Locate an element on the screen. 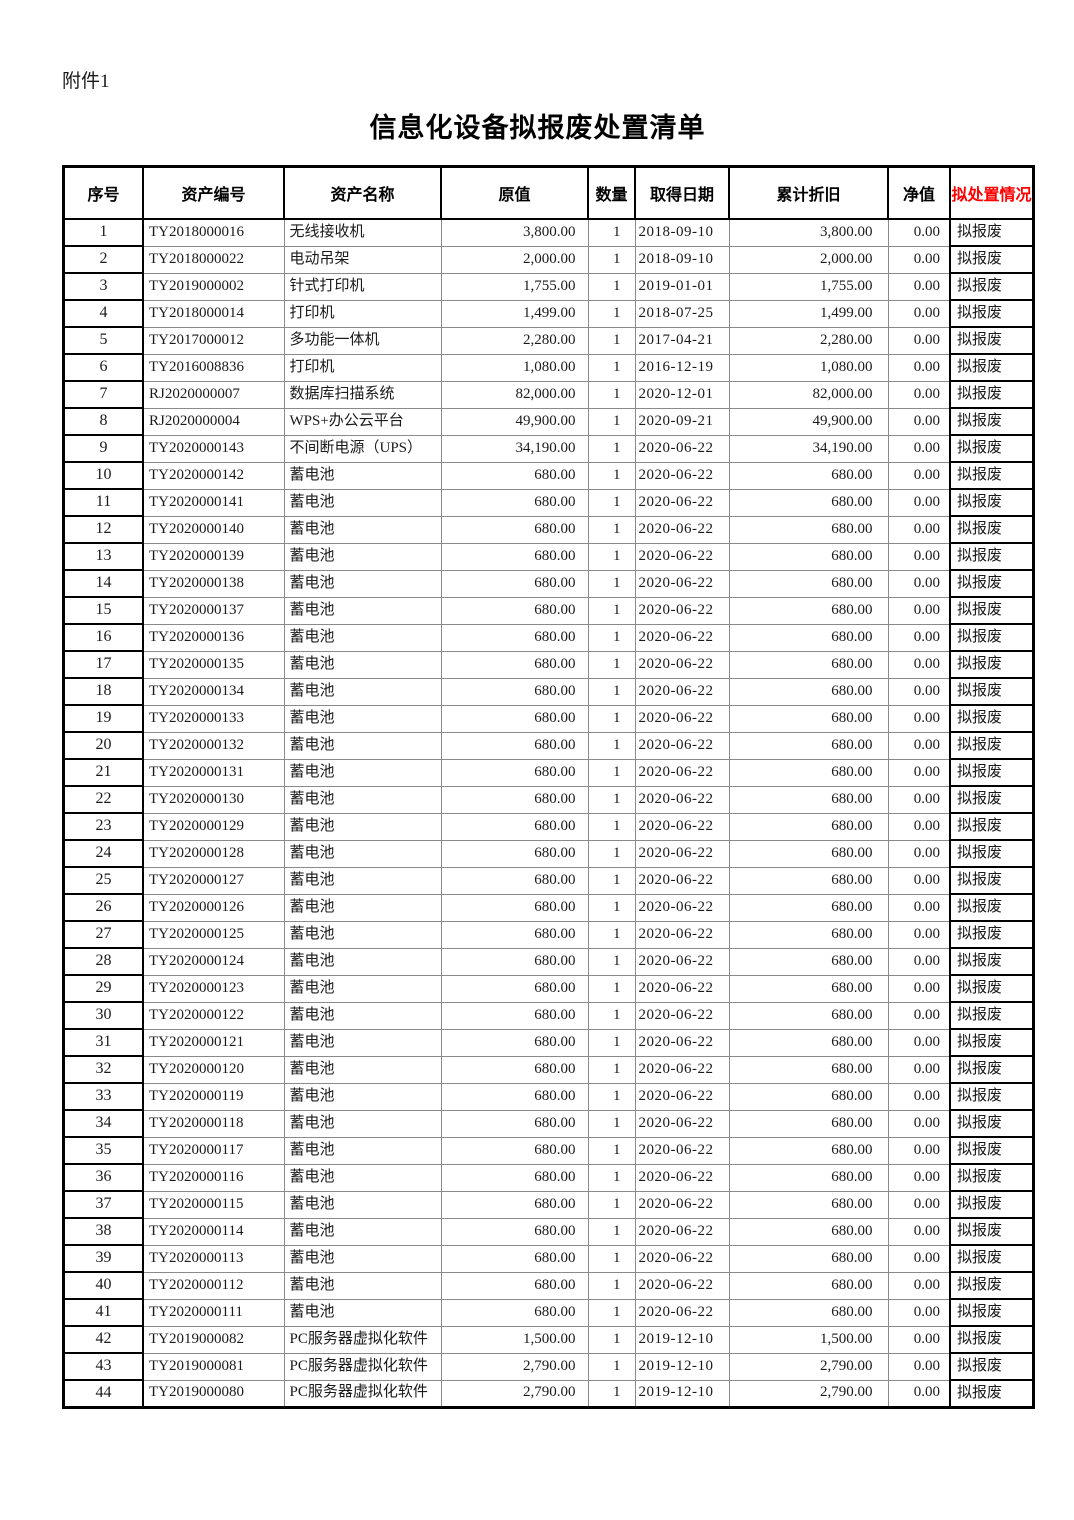 The height and width of the screenshot is (1520, 1074). cell-asset-no: TY2020000137 is located at coordinates (213, 610).